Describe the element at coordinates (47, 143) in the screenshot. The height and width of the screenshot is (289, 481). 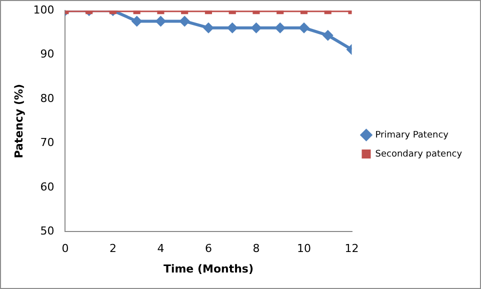
I see `y-tick-label: 70` at that location.